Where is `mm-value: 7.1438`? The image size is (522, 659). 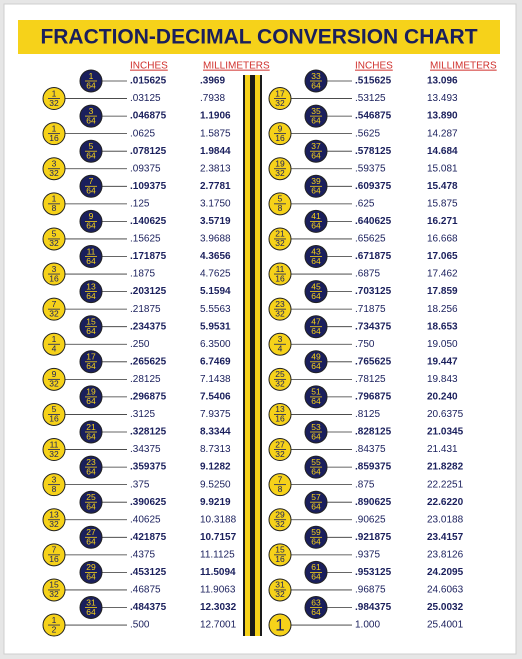
mm-value: 7.1438 is located at coordinates (215, 379).